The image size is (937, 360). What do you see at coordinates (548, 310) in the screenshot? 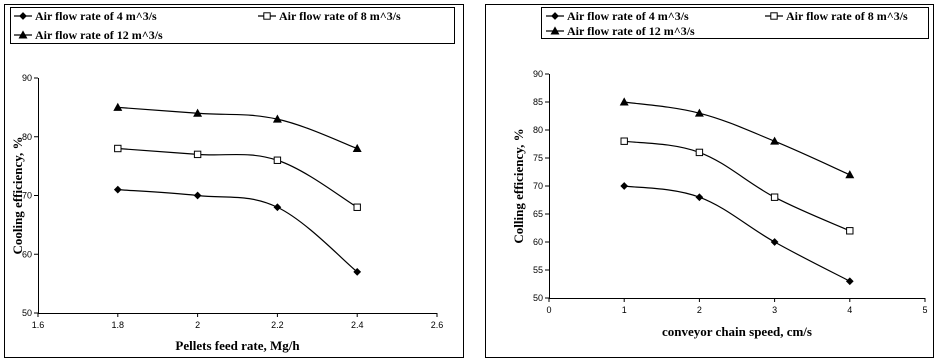
I see `x-tick-label: 0` at bounding box center [548, 310].